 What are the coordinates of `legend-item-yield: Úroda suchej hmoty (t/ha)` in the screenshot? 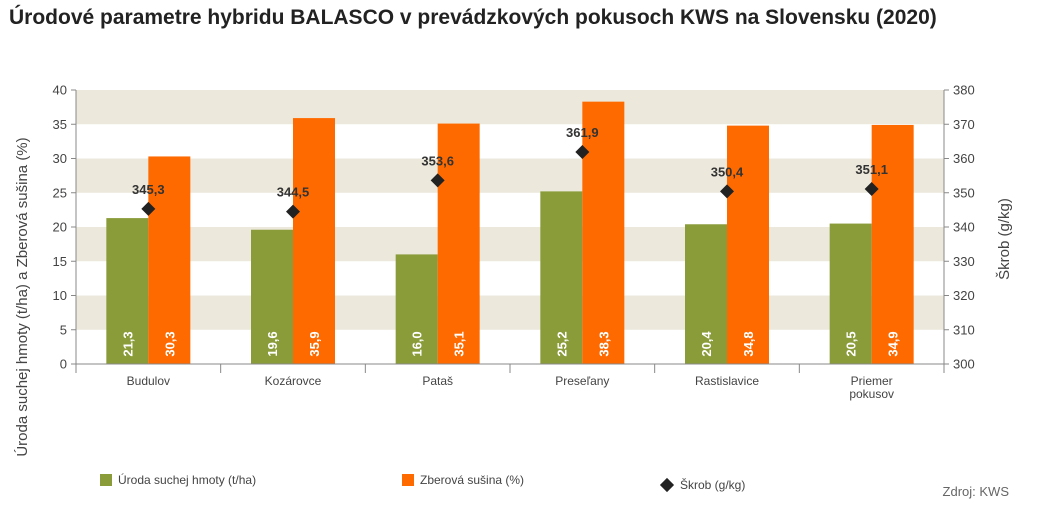 It's located at (178, 480).